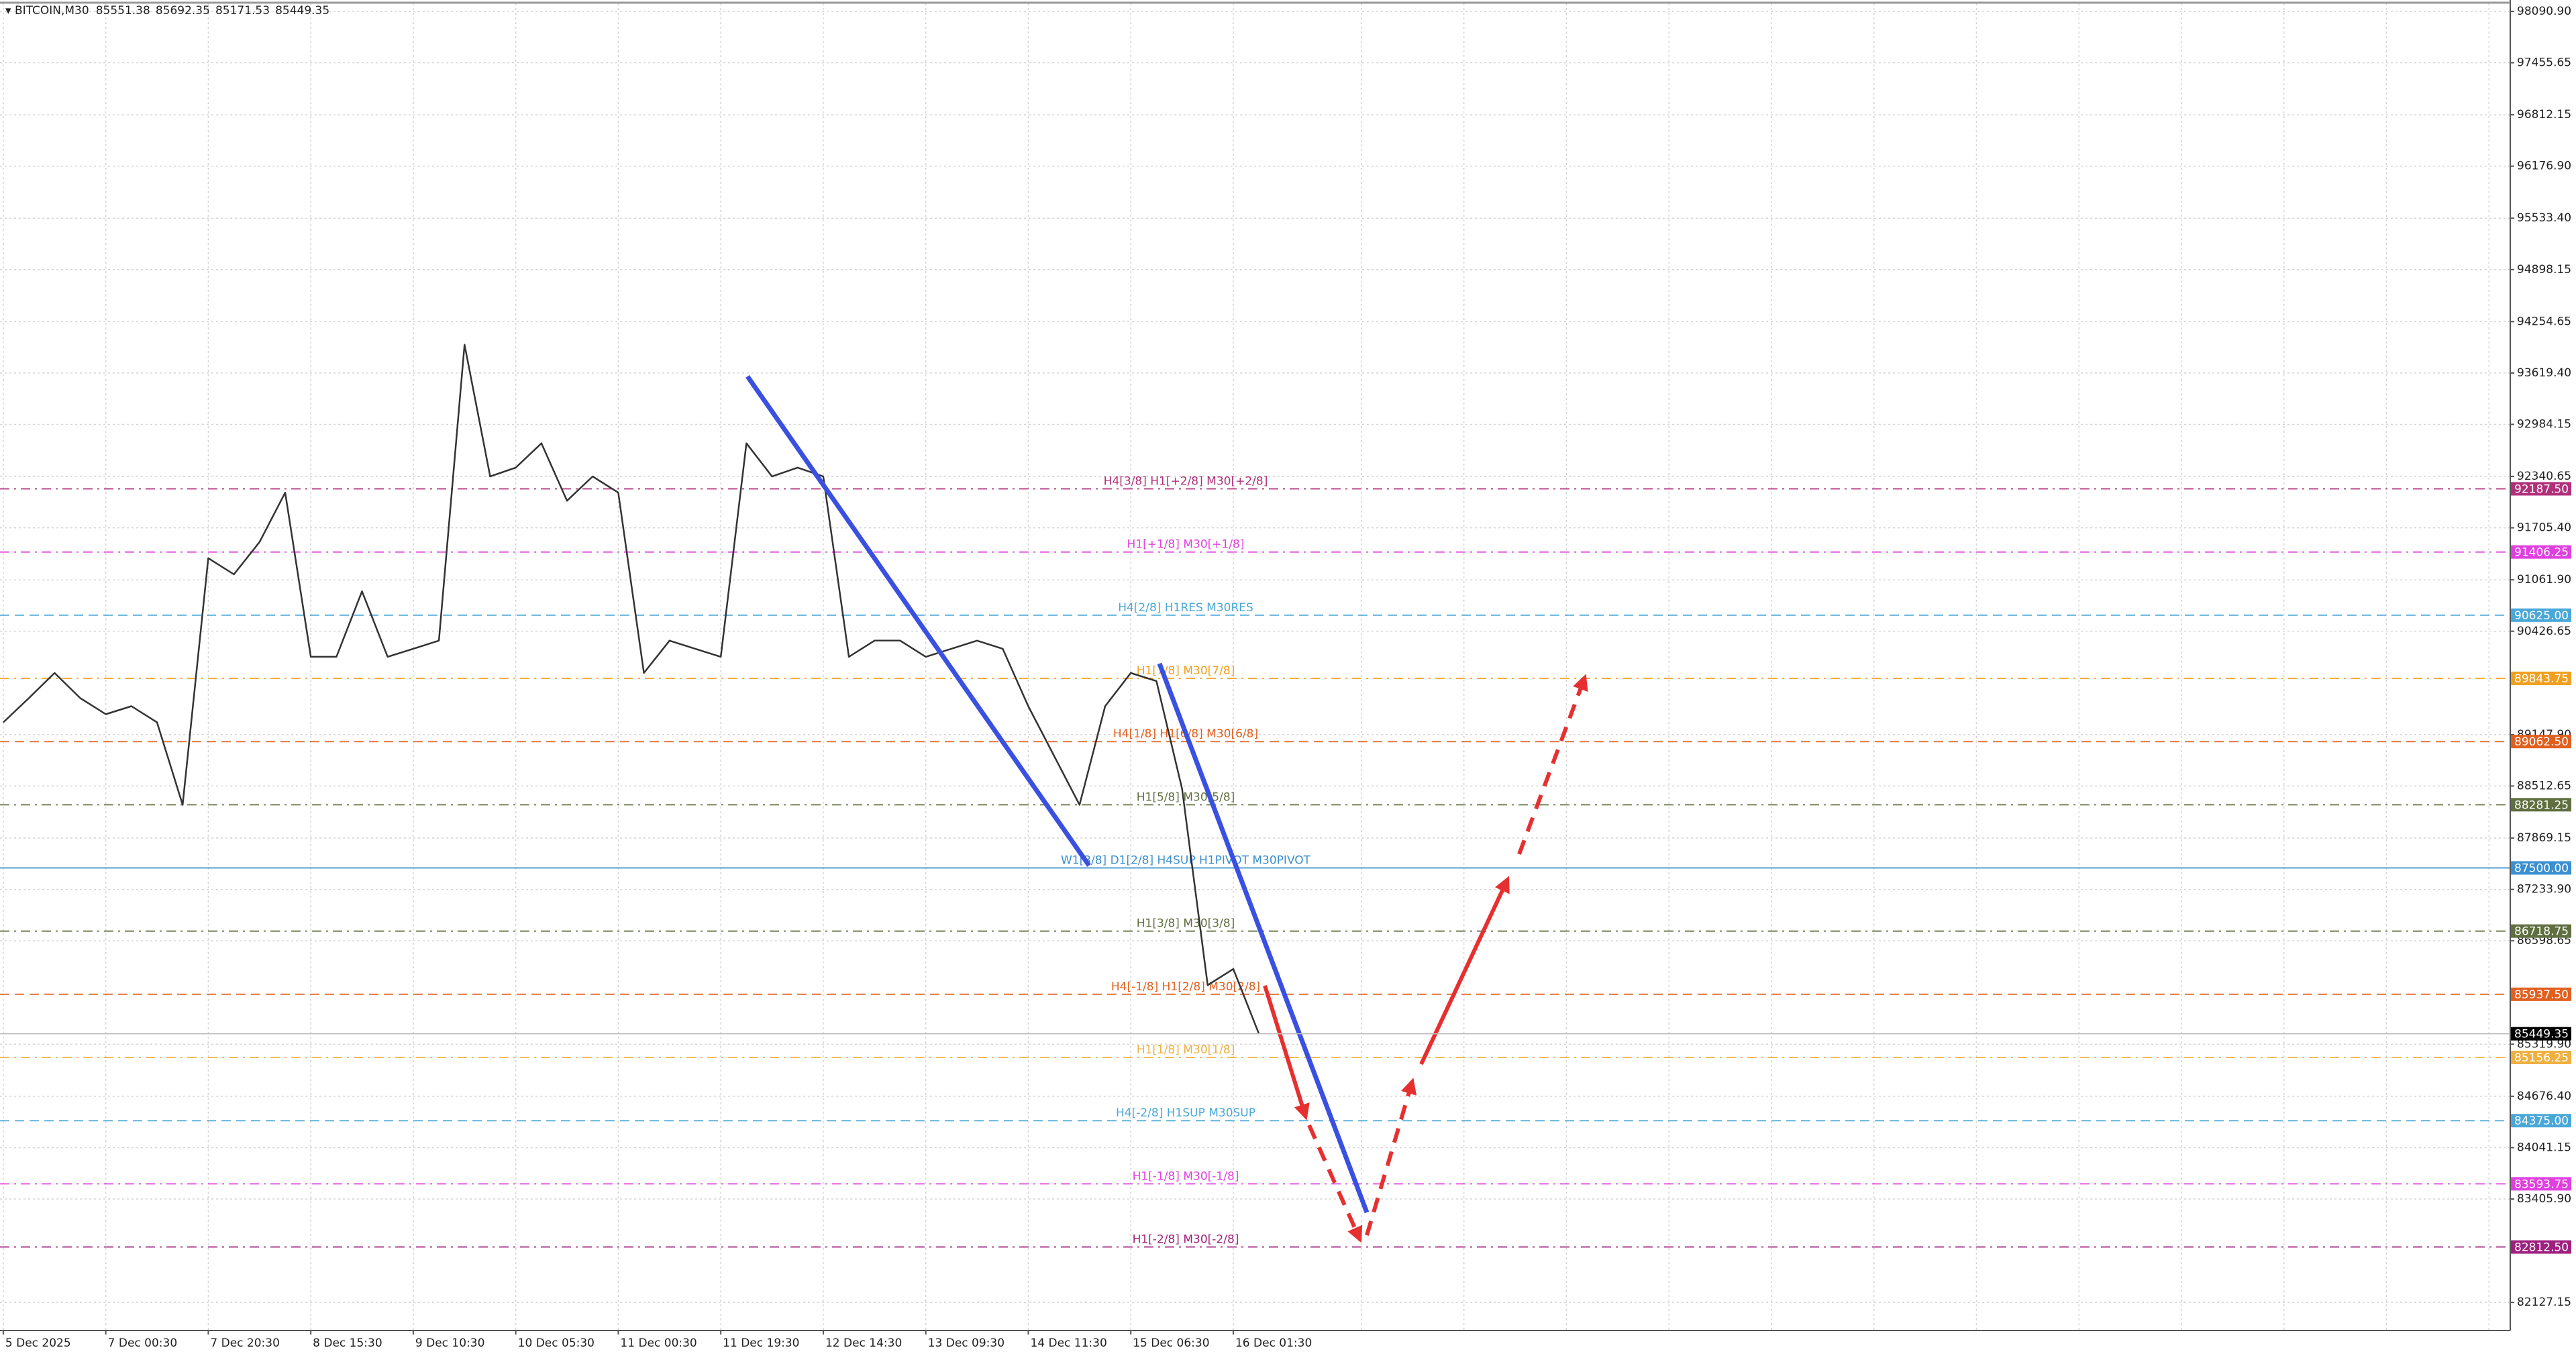 This screenshot has height=1356, width=2576. I want to click on x-tick-label: 13 Dec 09:30, so click(966, 1343).